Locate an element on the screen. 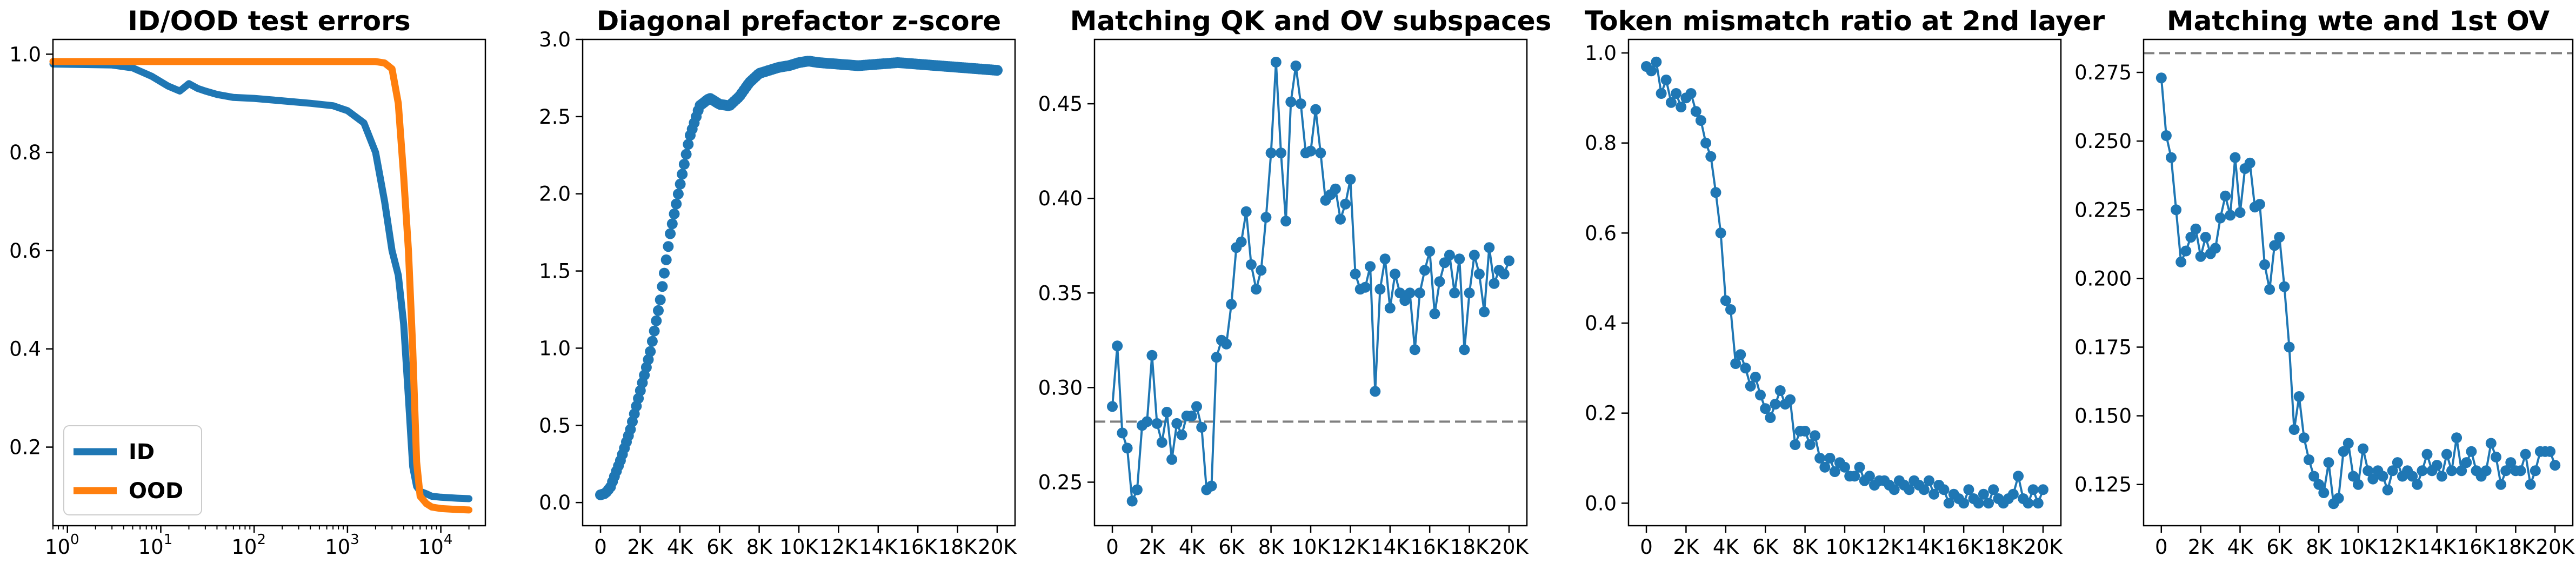  legend: ID OOD is located at coordinates (132, 470).